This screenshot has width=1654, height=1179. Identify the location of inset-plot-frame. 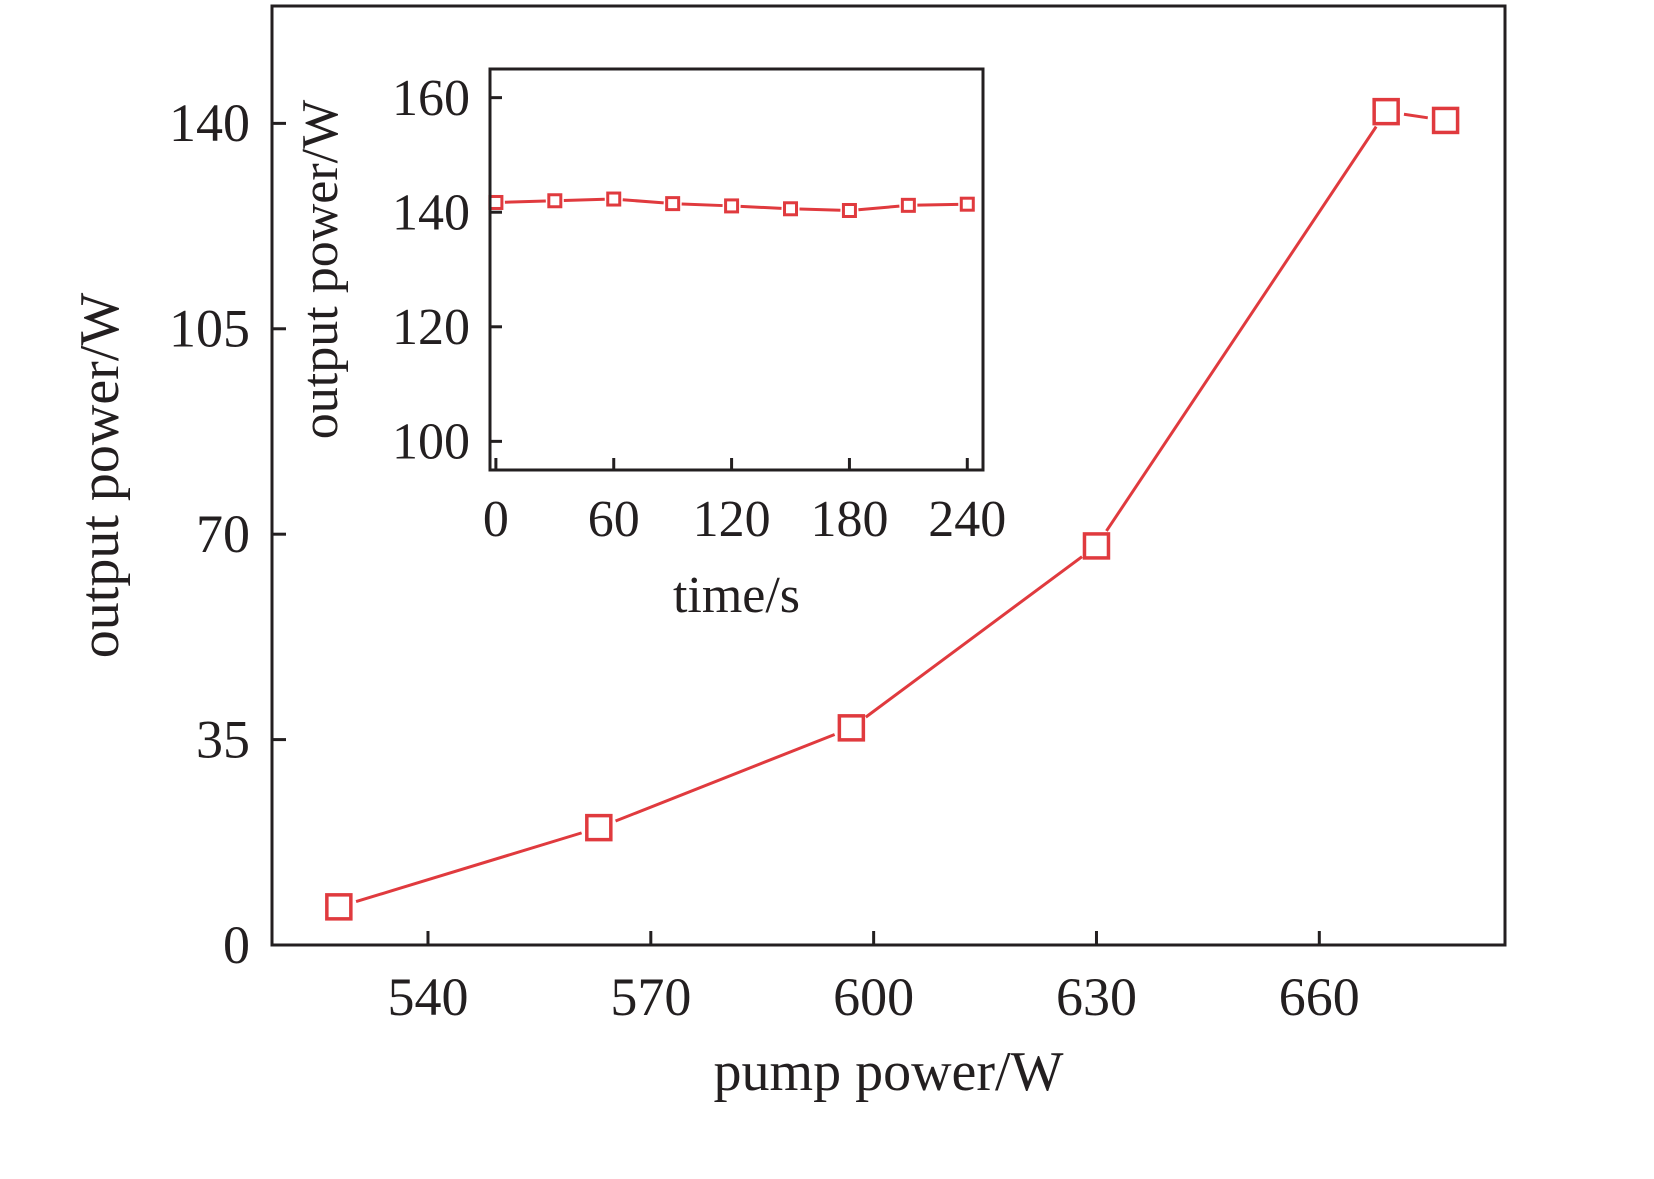
(736, 269).